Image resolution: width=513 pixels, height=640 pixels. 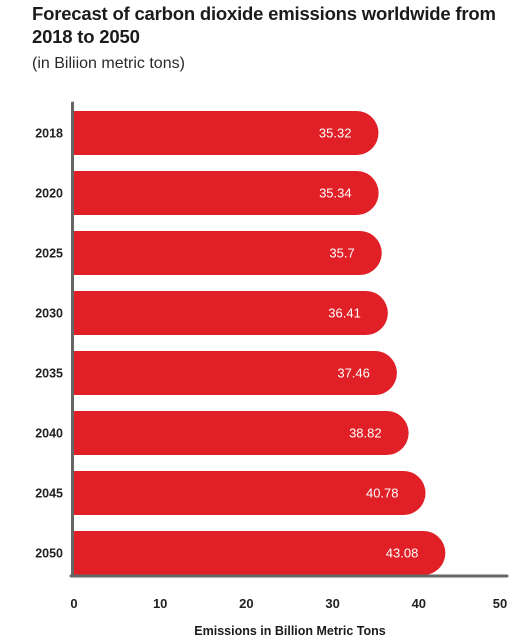 What do you see at coordinates (160, 603) in the screenshot?
I see `x-tick-label-10: 10` at bounding box center [160, 603].